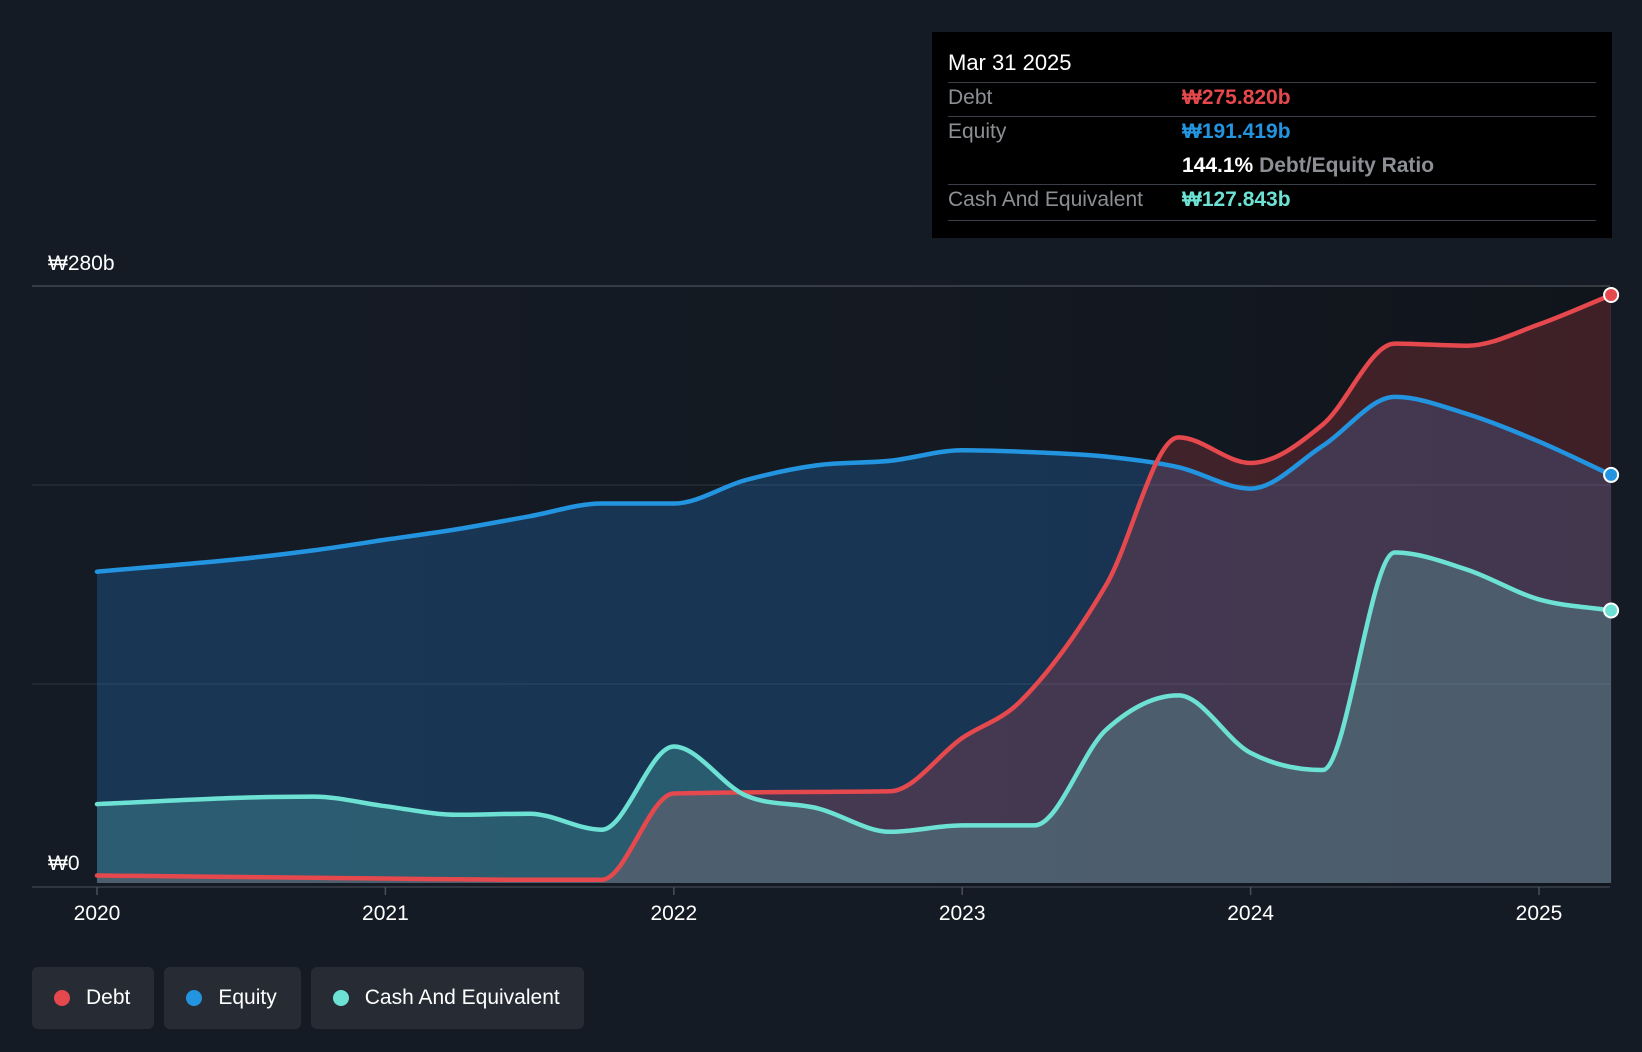 Image resolution: width=1642 pixels, height=1052 pixels. I want to click on legend-item-cash: Cash And Equivalent, so click(447, 998).